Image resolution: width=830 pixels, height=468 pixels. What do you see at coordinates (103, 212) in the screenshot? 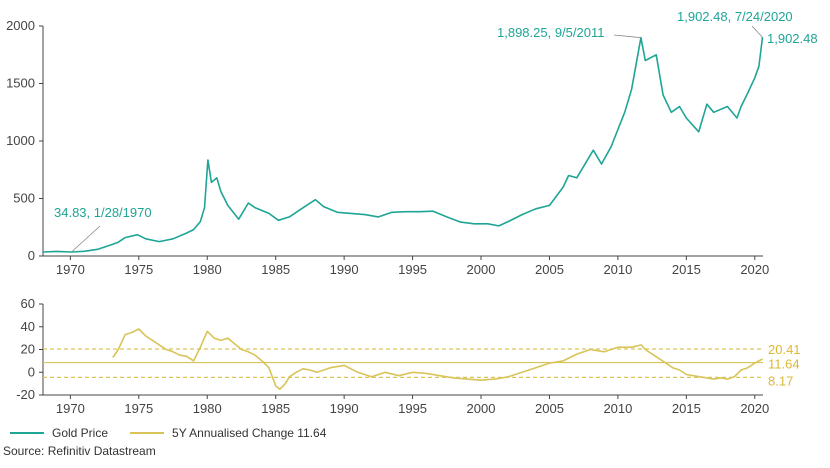
I see `annotation-label: 34.83, 1/28/1970` at bounding box center [103, 212].